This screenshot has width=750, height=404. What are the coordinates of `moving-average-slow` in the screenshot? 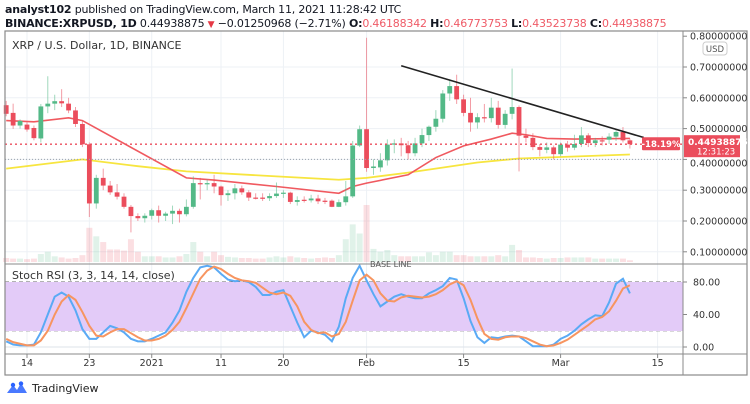 It's located at (318, 167).